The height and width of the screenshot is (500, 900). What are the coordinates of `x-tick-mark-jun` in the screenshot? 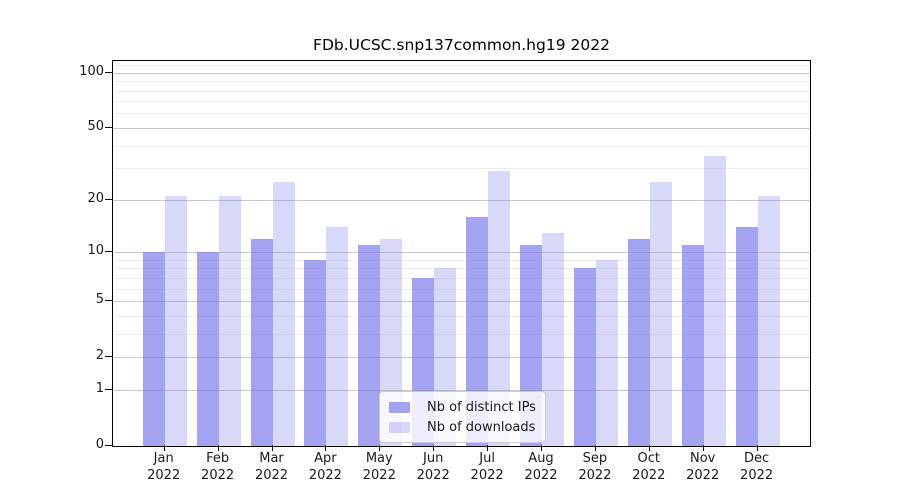 It's located at (434, 448).